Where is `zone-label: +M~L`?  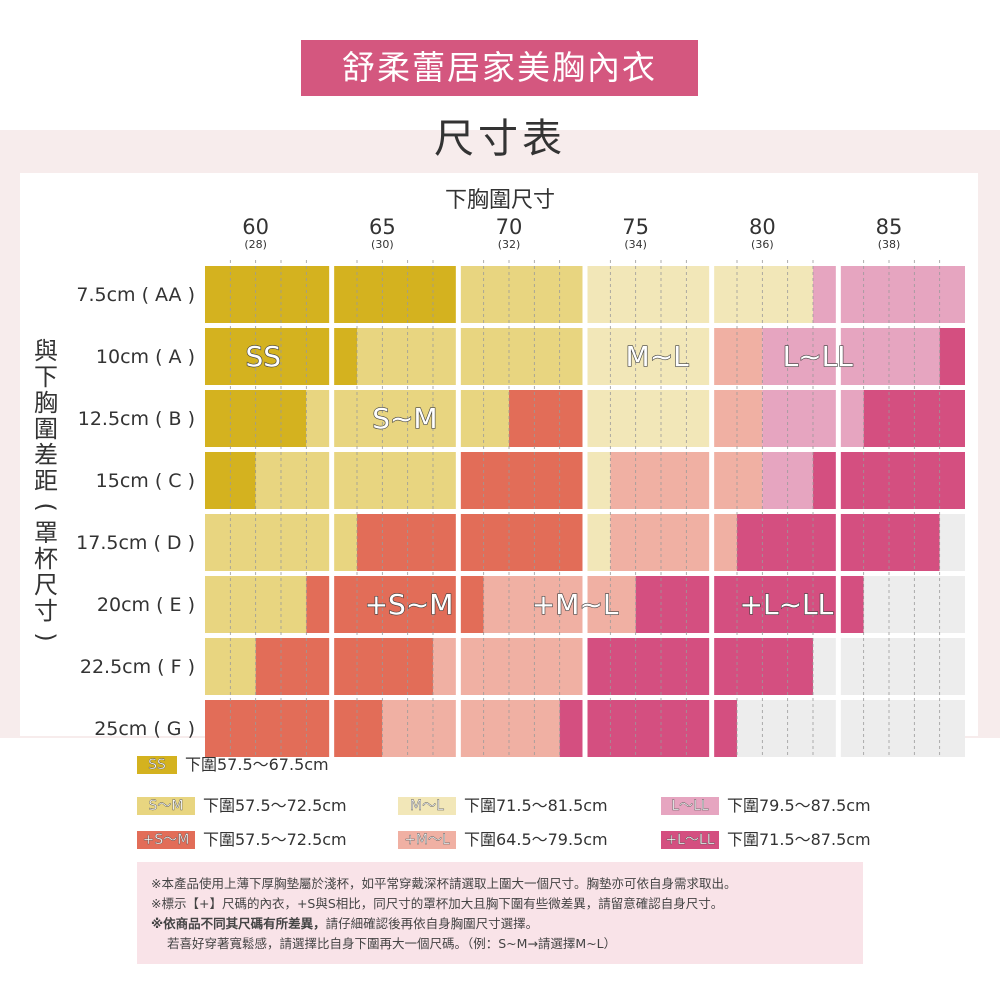
zone-label: +M~L is located at coordinates (575, 604).